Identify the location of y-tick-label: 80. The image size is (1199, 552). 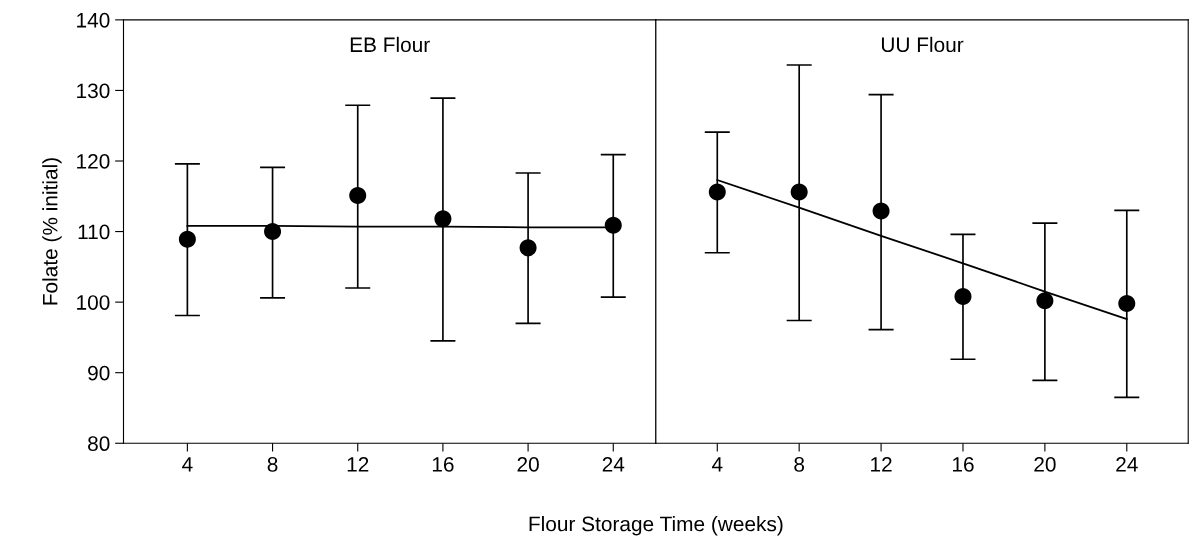
(99, 444).